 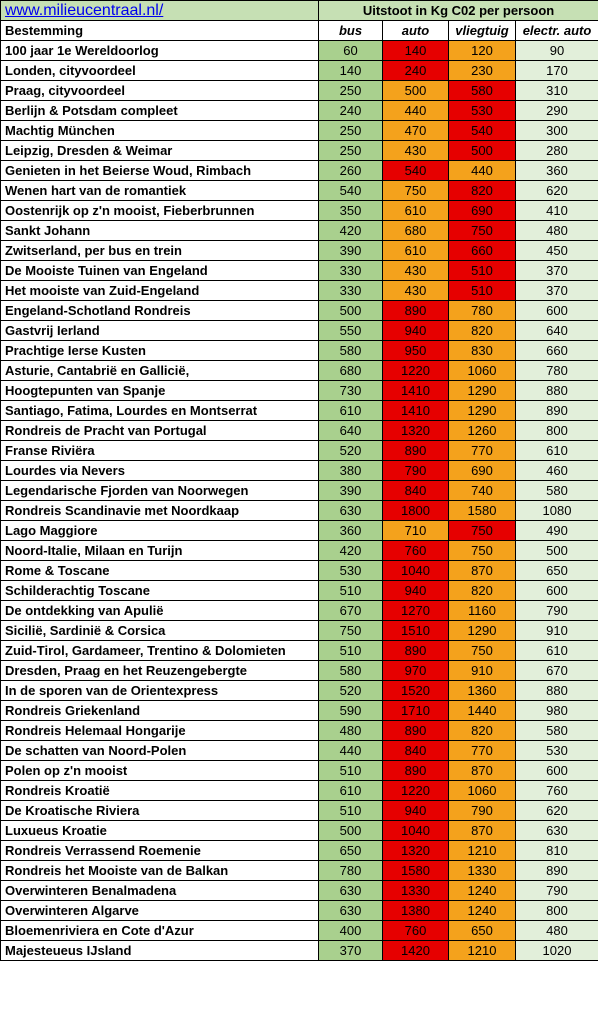 I want to click on emission-cell: 460, so click(x=556, y=470).